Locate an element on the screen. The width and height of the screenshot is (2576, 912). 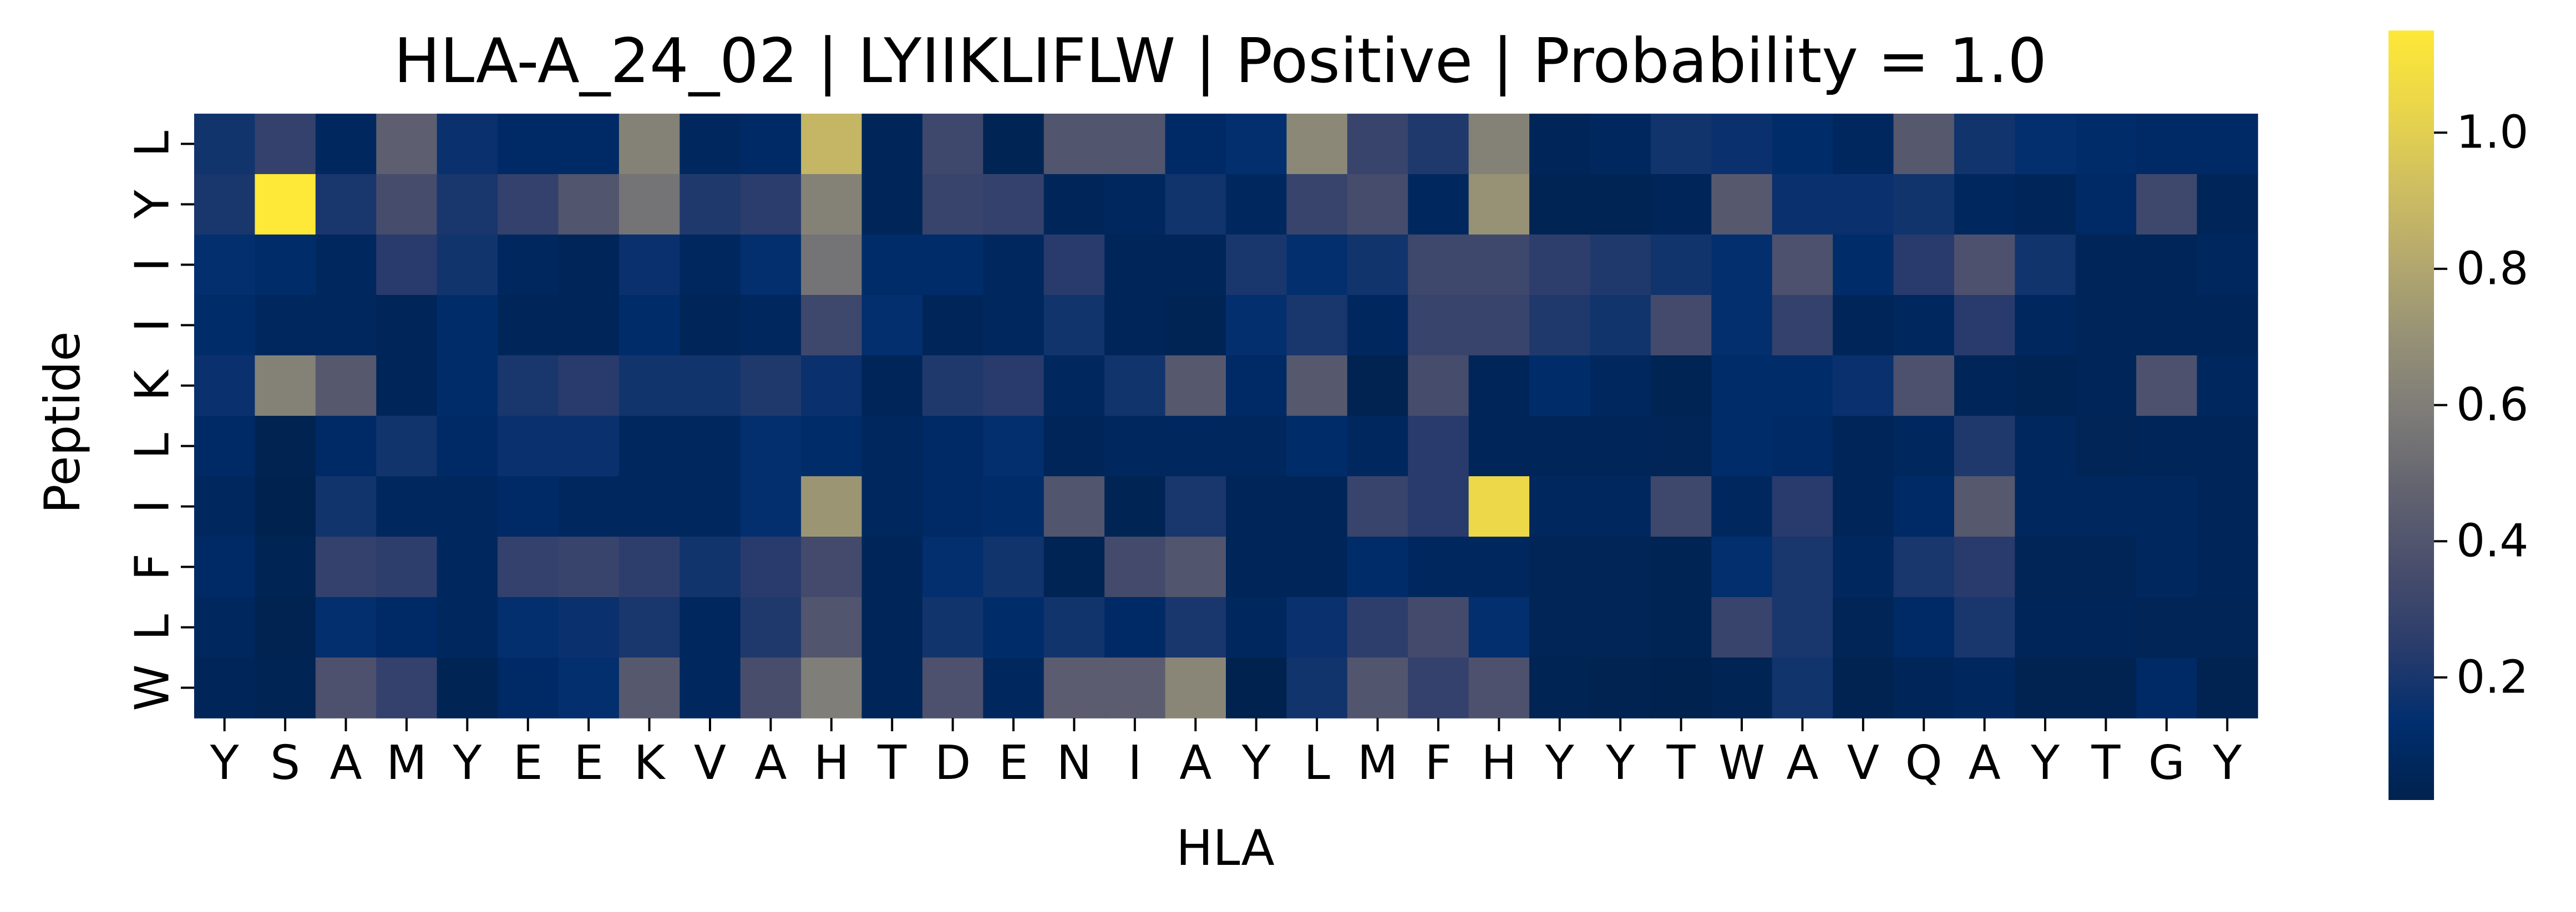
x-tick-label: N is located at coordinates (1074, 763).